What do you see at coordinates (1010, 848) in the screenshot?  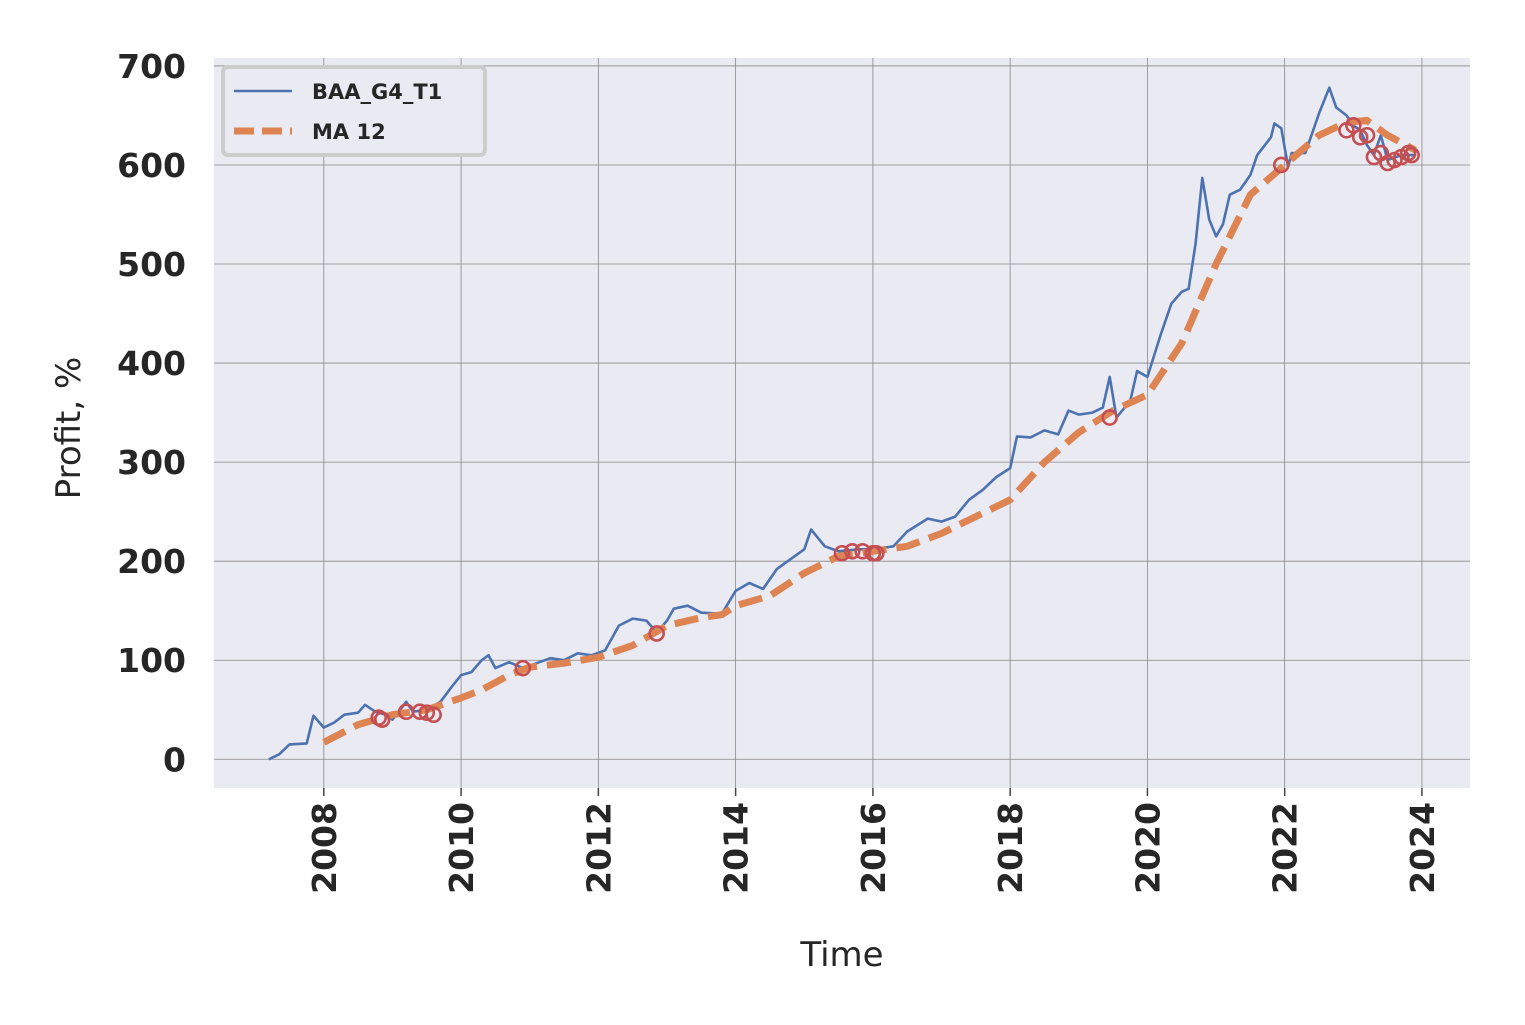 I see `x-tick-label: 2018` at bounding box center [1010, 848].